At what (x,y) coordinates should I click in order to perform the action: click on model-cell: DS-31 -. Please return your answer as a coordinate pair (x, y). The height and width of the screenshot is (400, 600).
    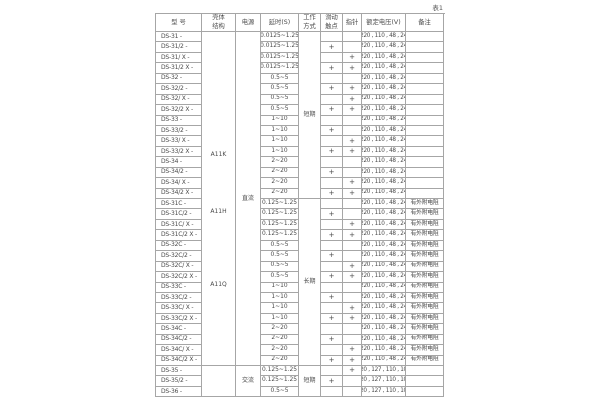
    Looking at the image, I should click on (179, 37).